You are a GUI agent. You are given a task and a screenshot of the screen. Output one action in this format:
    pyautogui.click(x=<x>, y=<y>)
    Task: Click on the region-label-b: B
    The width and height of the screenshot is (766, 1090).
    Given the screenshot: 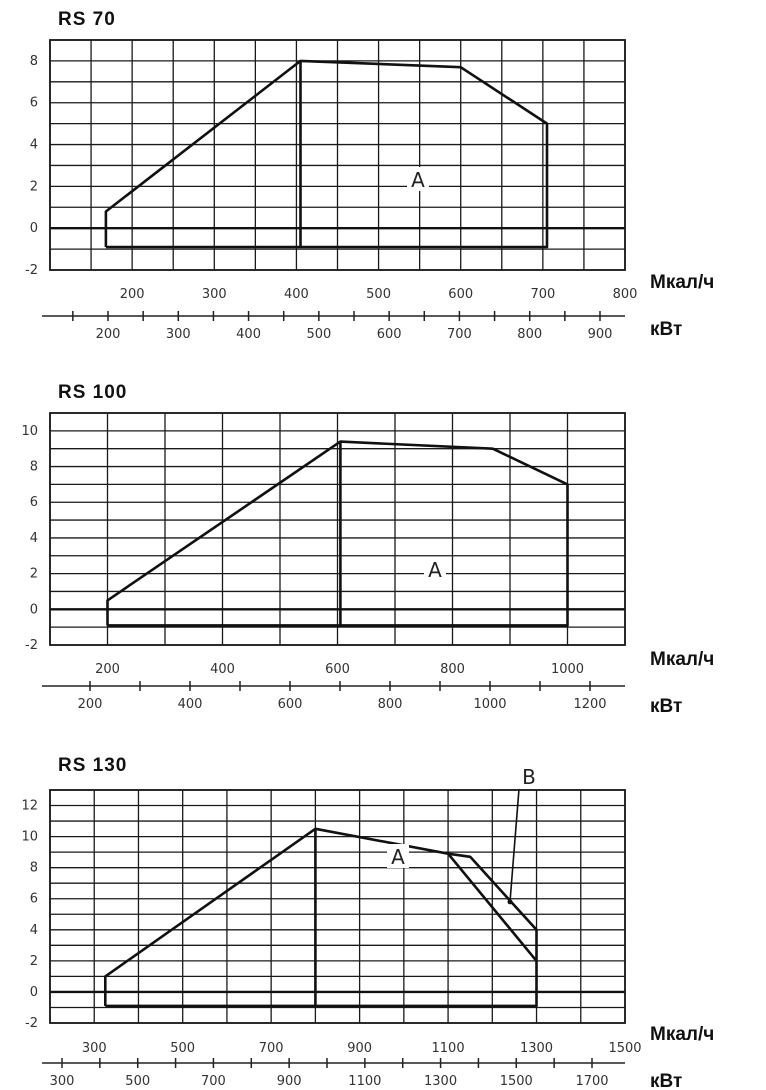 What is the action you would take?
    pyautogui.click(x=529, y=777)
    